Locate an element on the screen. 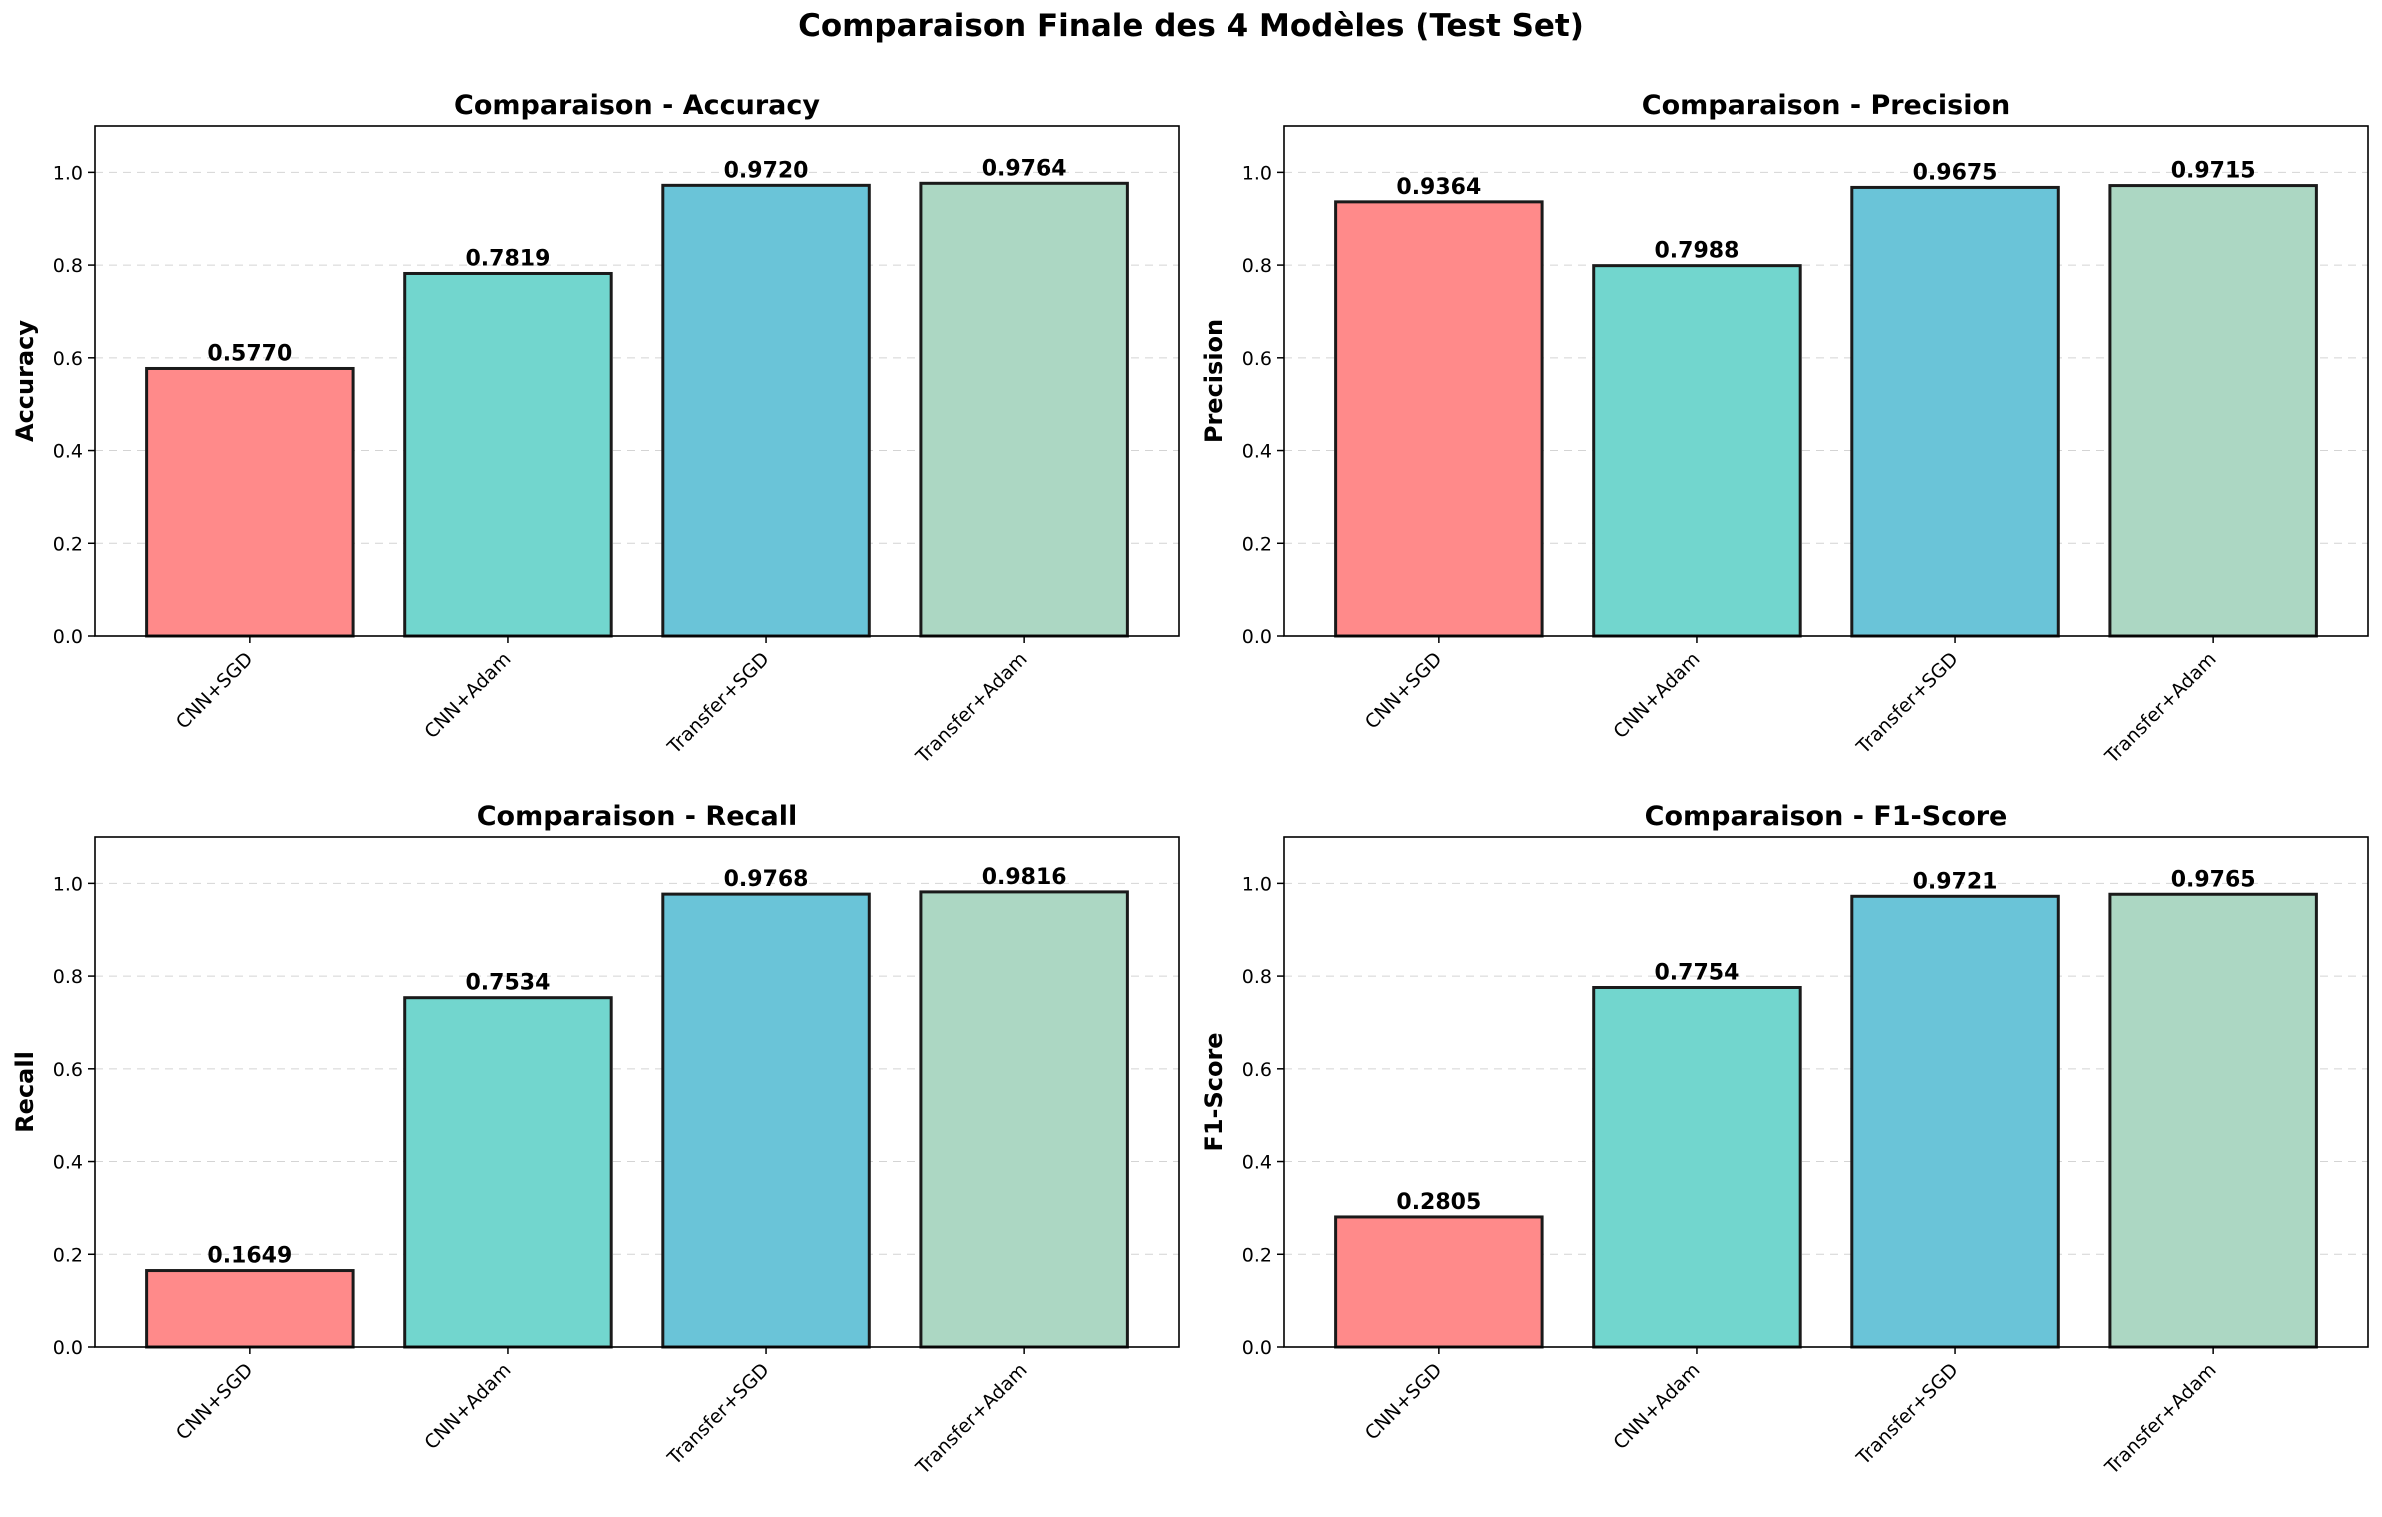  chart-2-bar-transfer-adam is located at coordinates (1024, 1119).